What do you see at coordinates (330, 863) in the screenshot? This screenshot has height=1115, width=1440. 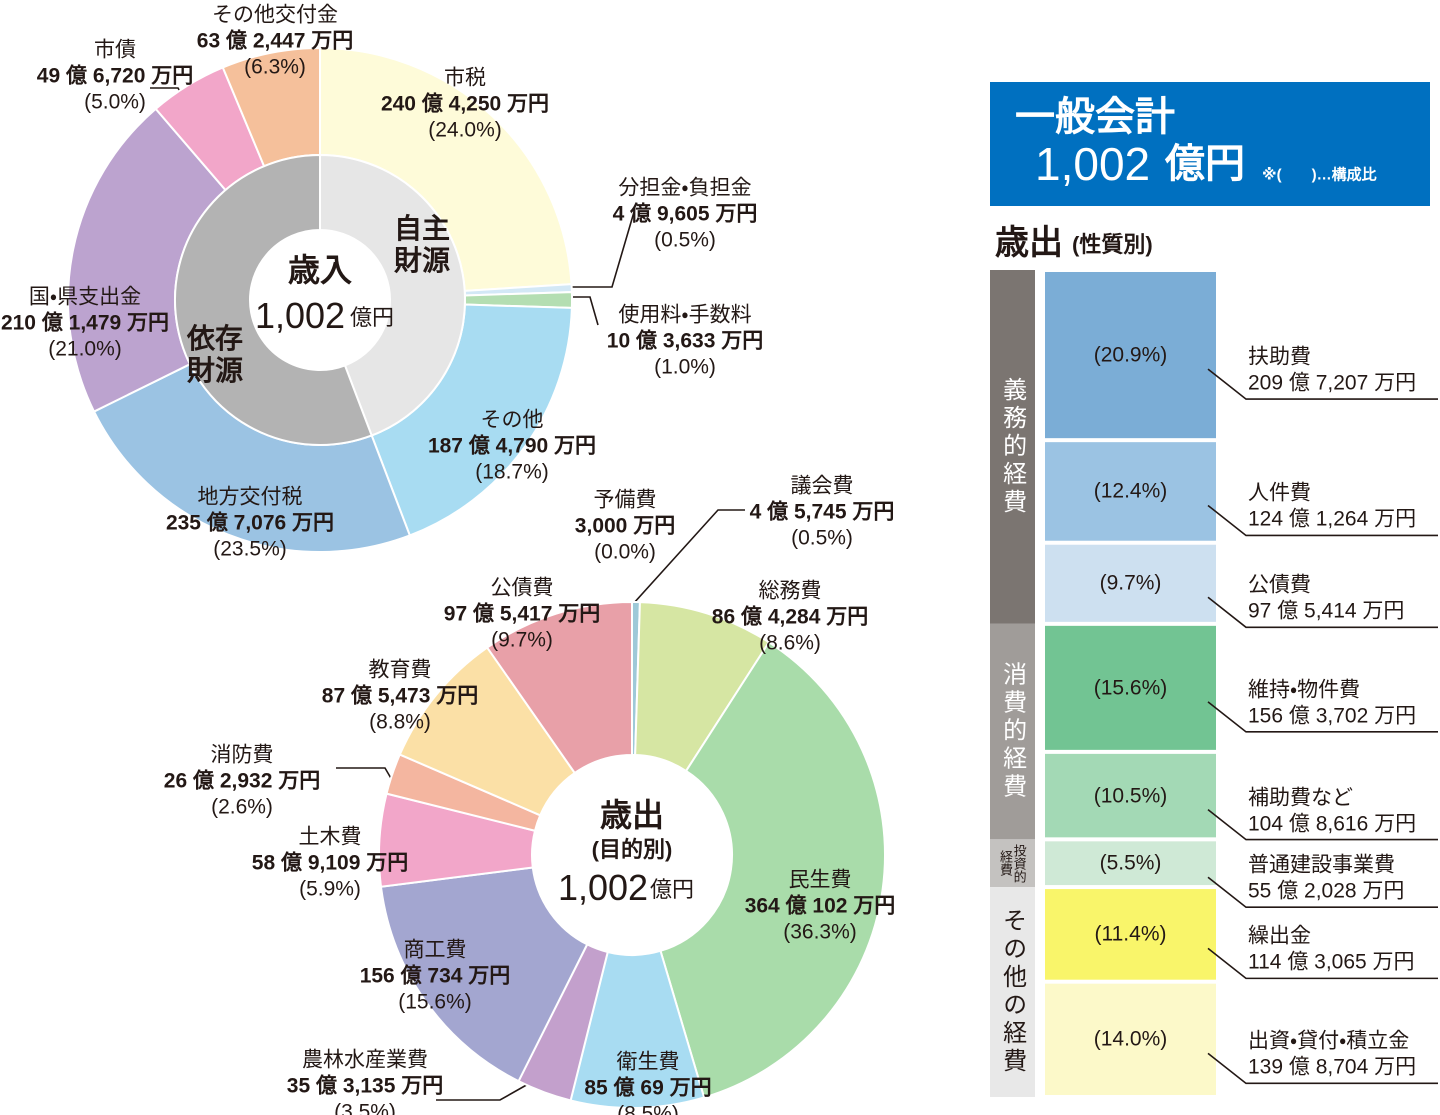 I see `slice-amount: 58 億 9,109 万円` at bounding box center [330, 863].